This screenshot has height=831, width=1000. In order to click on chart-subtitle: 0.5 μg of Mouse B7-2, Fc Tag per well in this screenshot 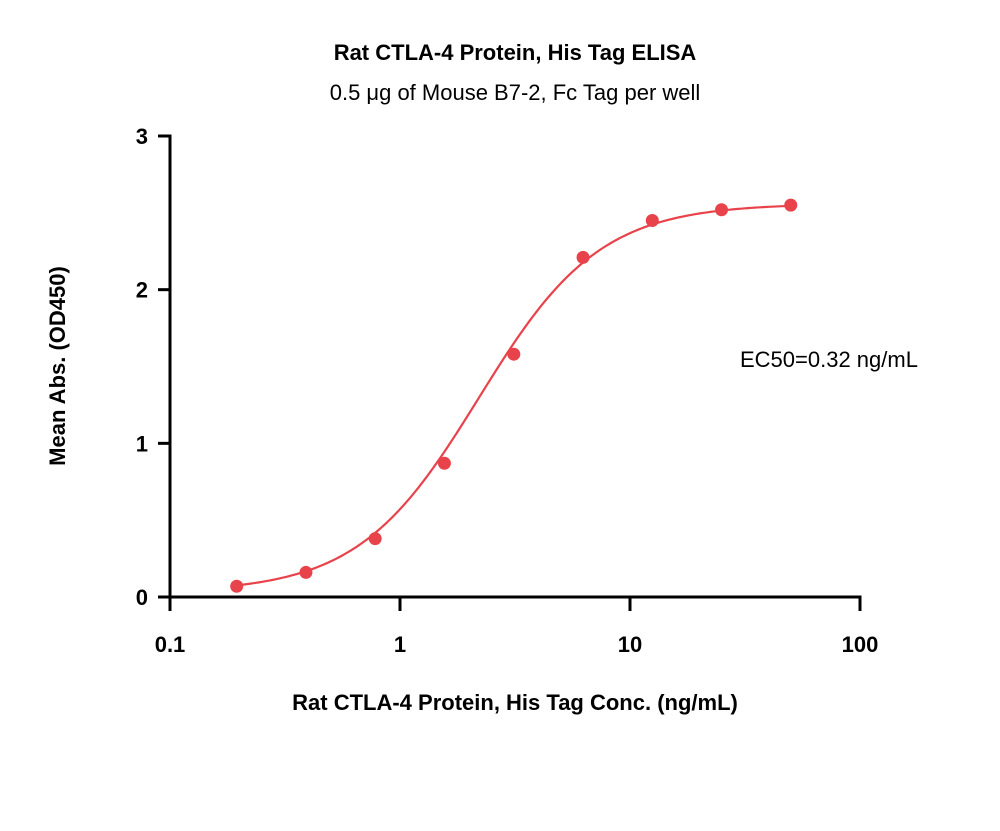, I will do `click(515, 92)`.